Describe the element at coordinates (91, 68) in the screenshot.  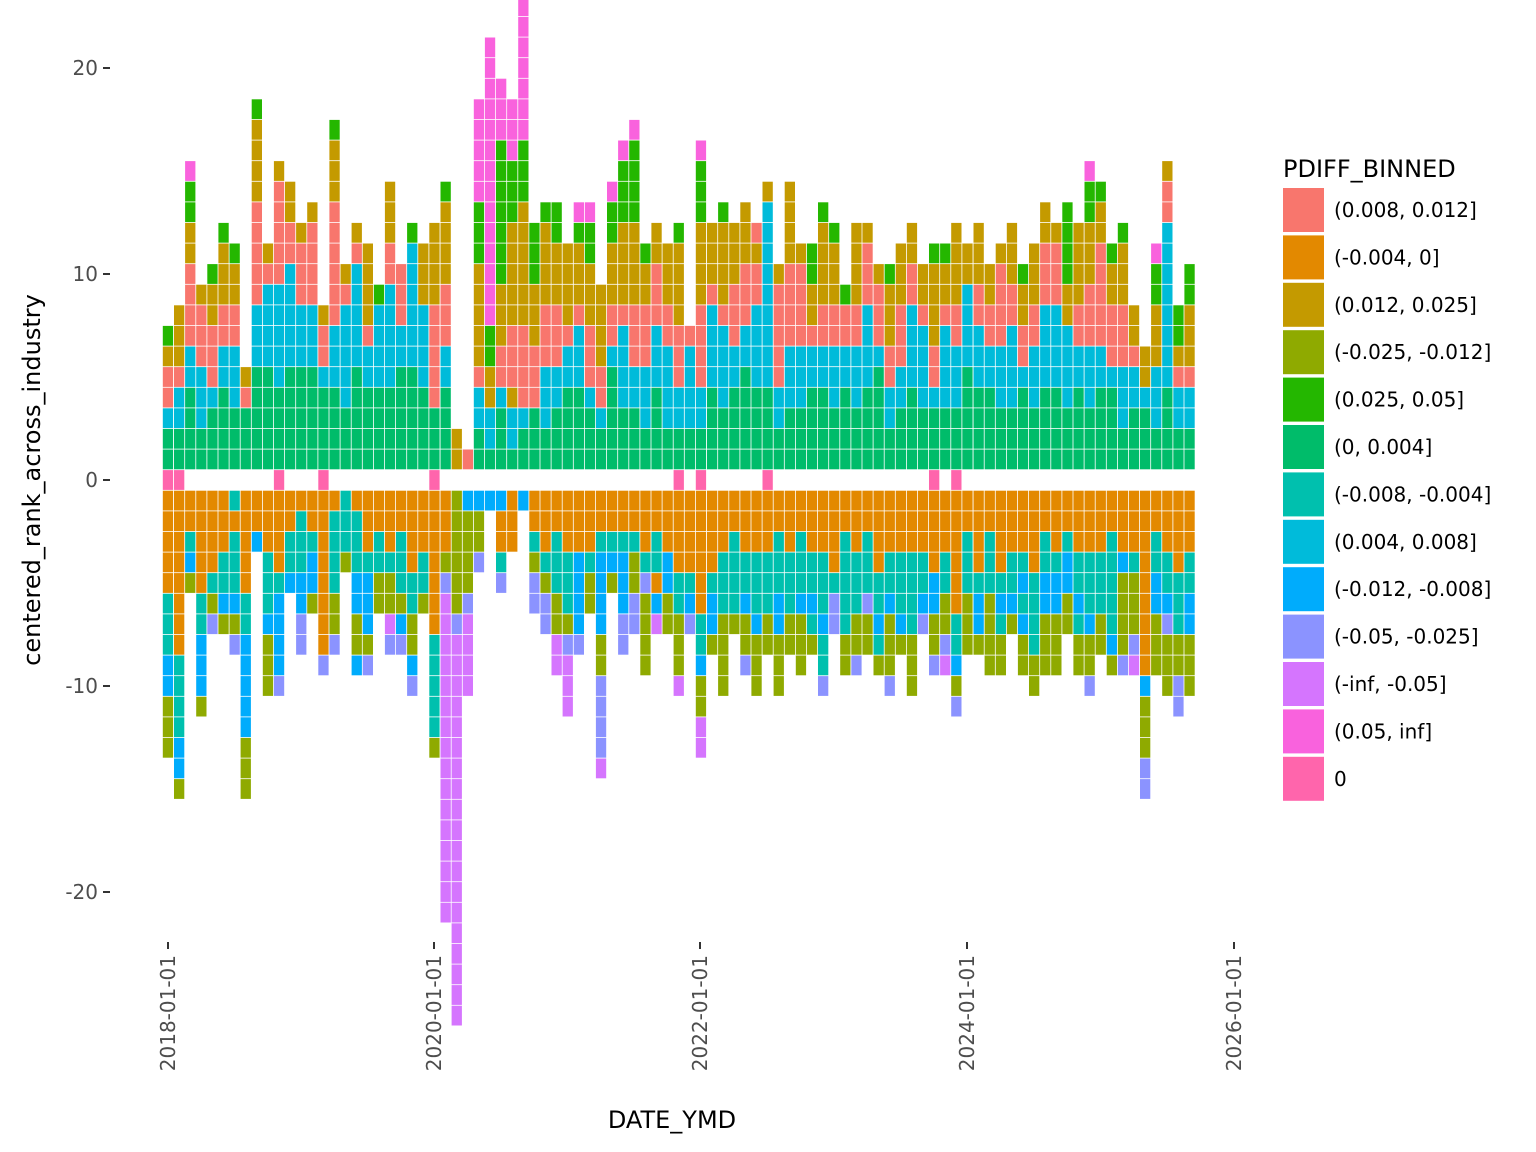
I see `y-tick: 20` at that location.